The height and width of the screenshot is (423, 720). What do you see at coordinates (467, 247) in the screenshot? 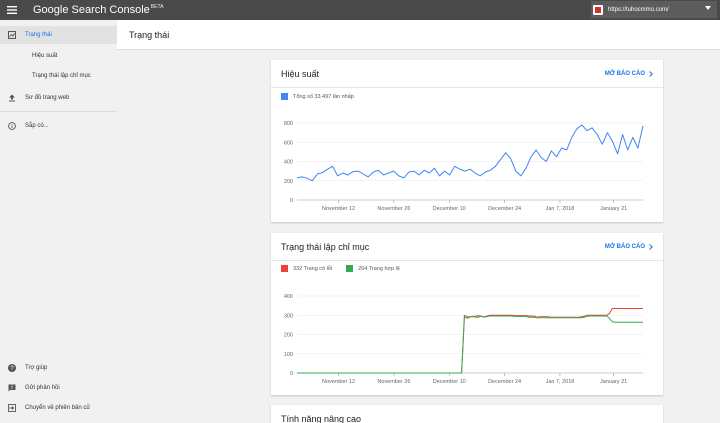
I see `card-header: Trạng thái lập chỉ mục MỞ BÁO CÁO` at bounding box center [467, 247].